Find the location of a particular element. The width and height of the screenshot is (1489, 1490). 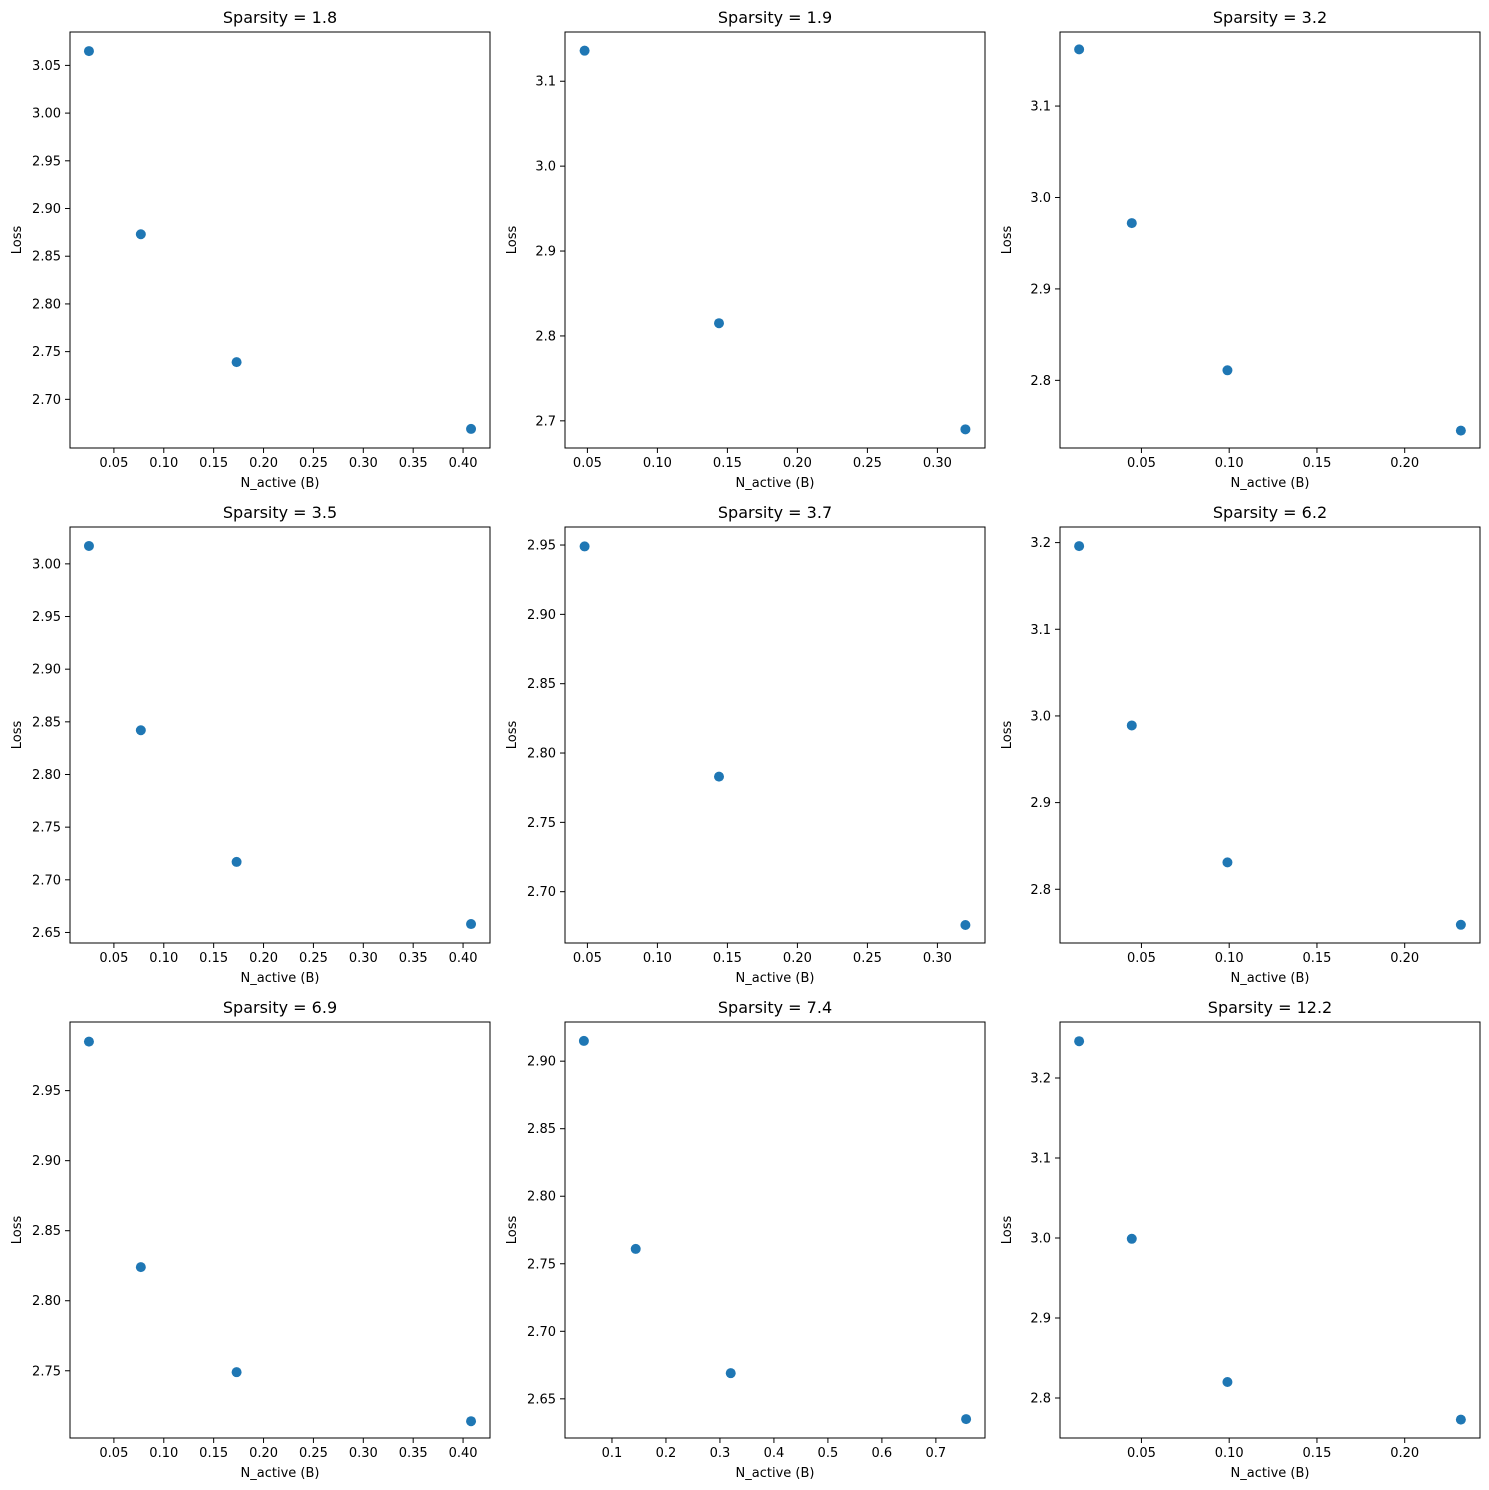

subplot-title: Sparsity = 3.2 is located at coordinates (1270, 17).